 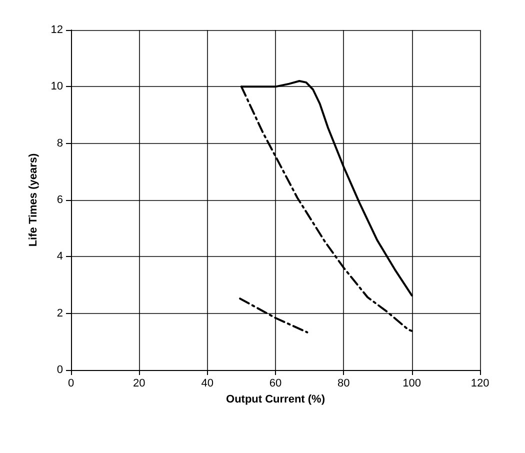 What do you see at coordinates (59, 313) in the screenshot?
I see `y-tick-label: 2` at bounding box center [59, 313].